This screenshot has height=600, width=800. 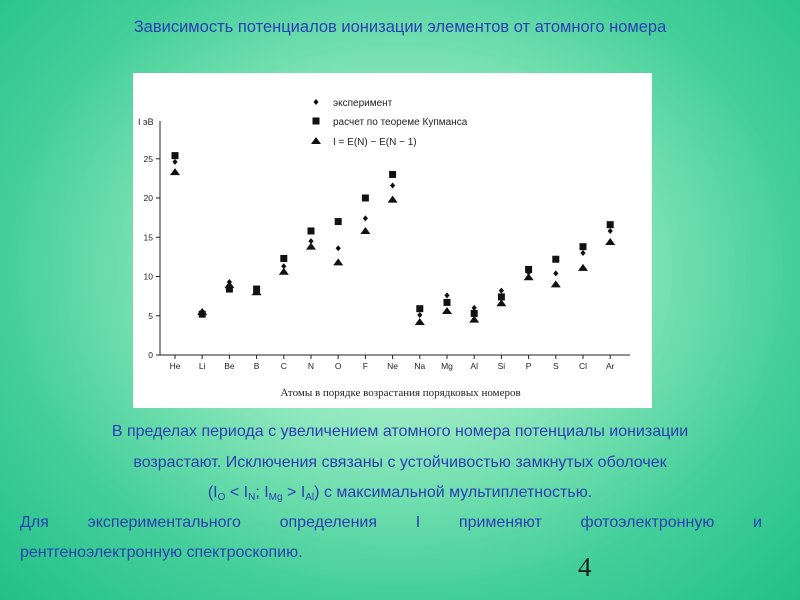 I want to click on x-tick-label: He, so click(x=175, y=366).